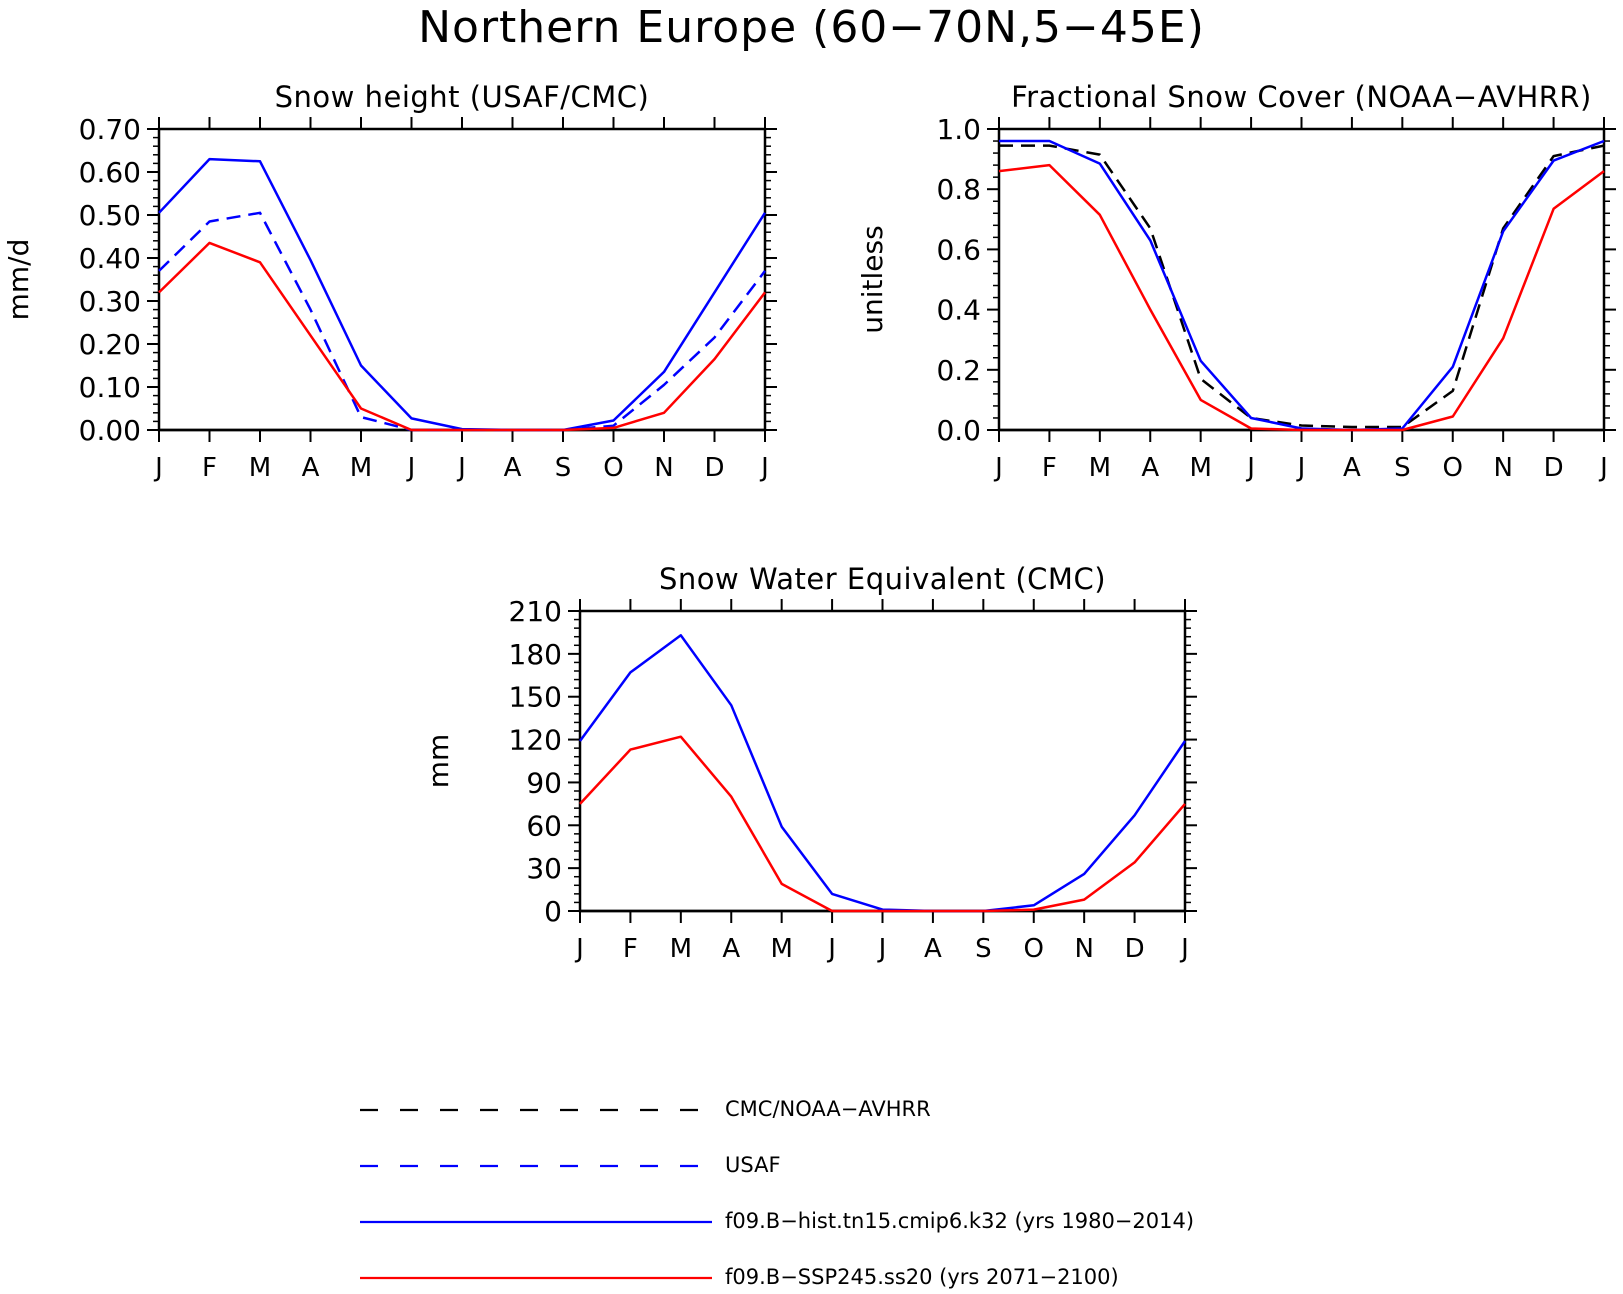 This screenshot has width=1623, height=1294. Describe the element at coordinates (1301, 97) in the screenshot. I see `panel-title: Fractional Snow Cover (NOAA−AVHRR)` at that location.